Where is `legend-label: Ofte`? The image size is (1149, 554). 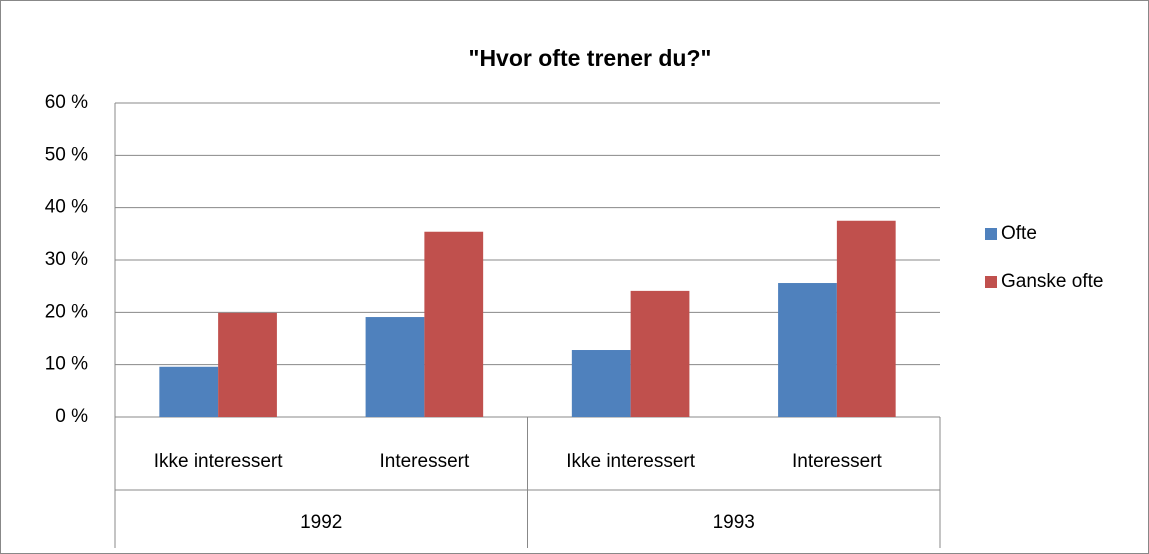
legend-label: Ofte is located at coordinates (1019, 233).